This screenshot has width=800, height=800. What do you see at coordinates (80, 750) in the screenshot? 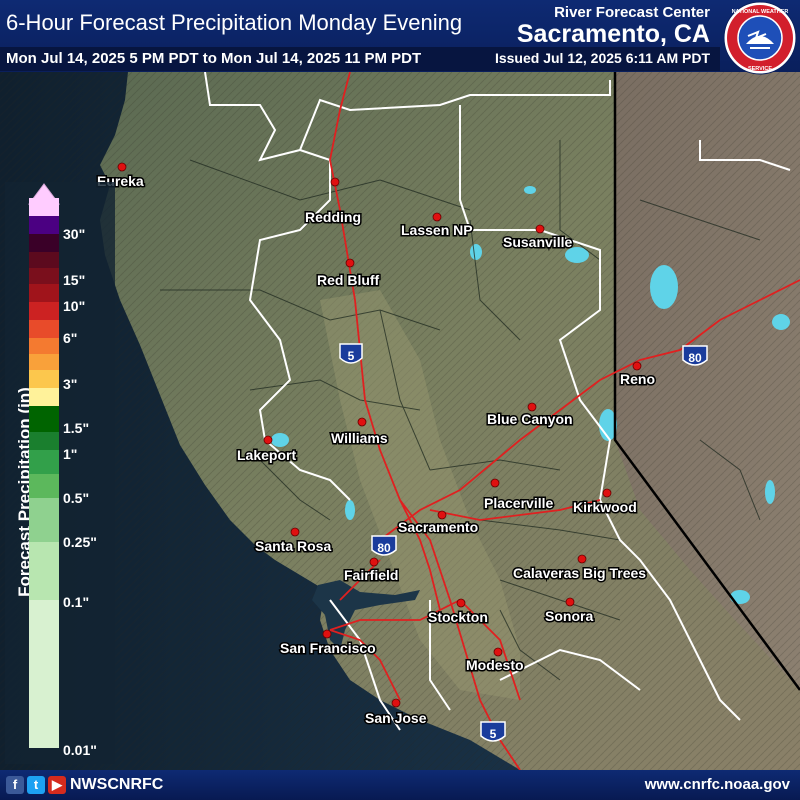
I see `legend-tick-label: 0.01"` at bounding box center [80, 750].